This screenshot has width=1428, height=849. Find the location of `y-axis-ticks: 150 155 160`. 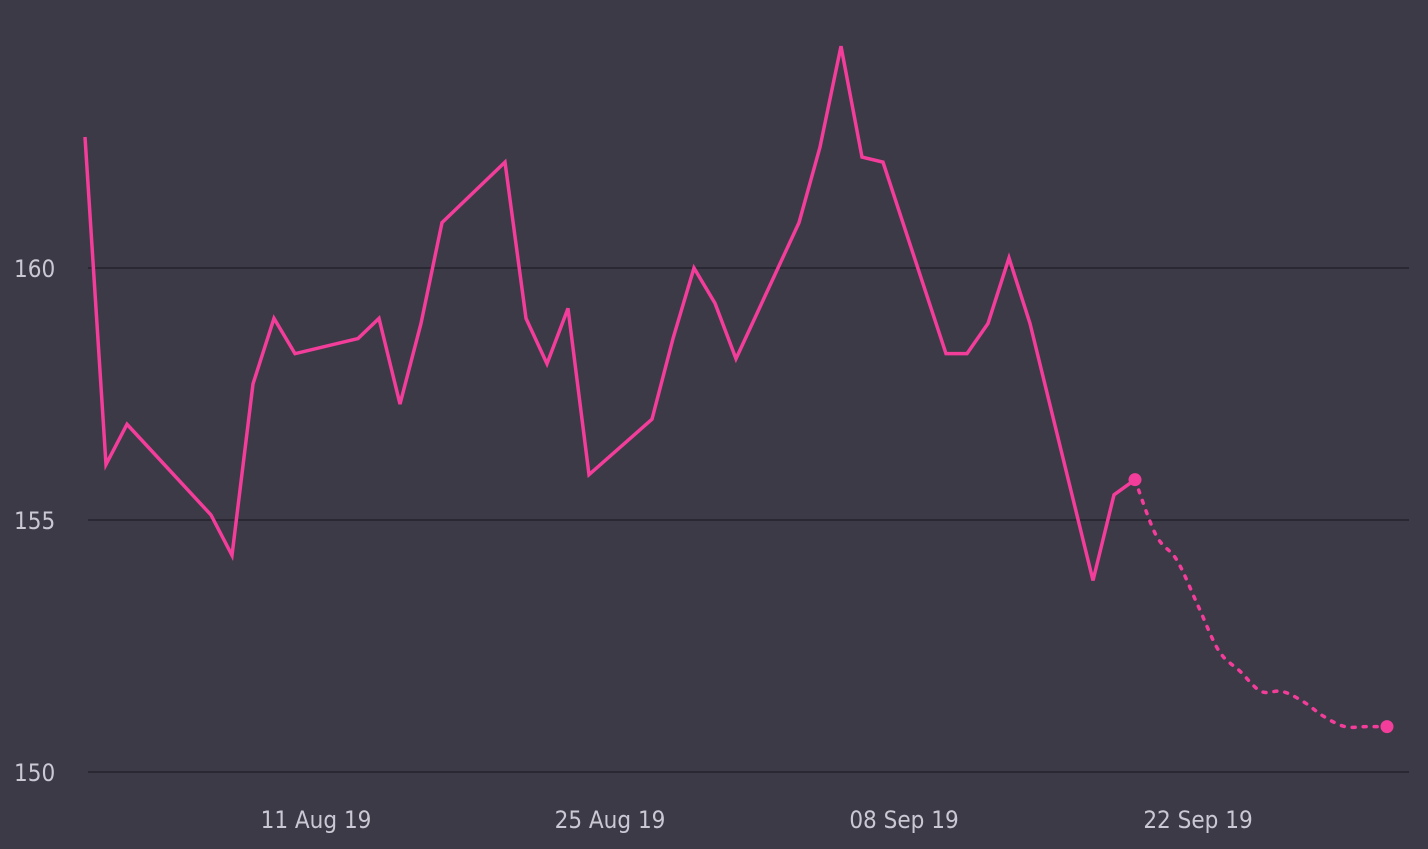

y-axis-ticks: 150 155 160 is located at coordinates (34, 521).